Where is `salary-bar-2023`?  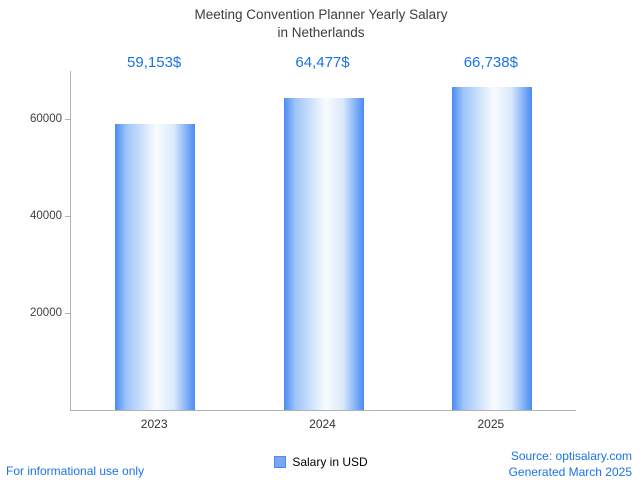 salary-bar-2023 is located at coordinates (155, 266).